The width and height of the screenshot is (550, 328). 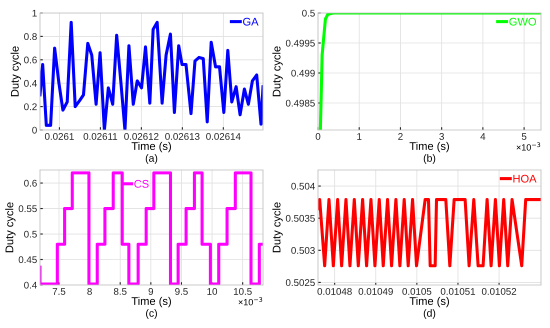 I want to click on y-tick-label: 0.503, so click(x=303, y=250).